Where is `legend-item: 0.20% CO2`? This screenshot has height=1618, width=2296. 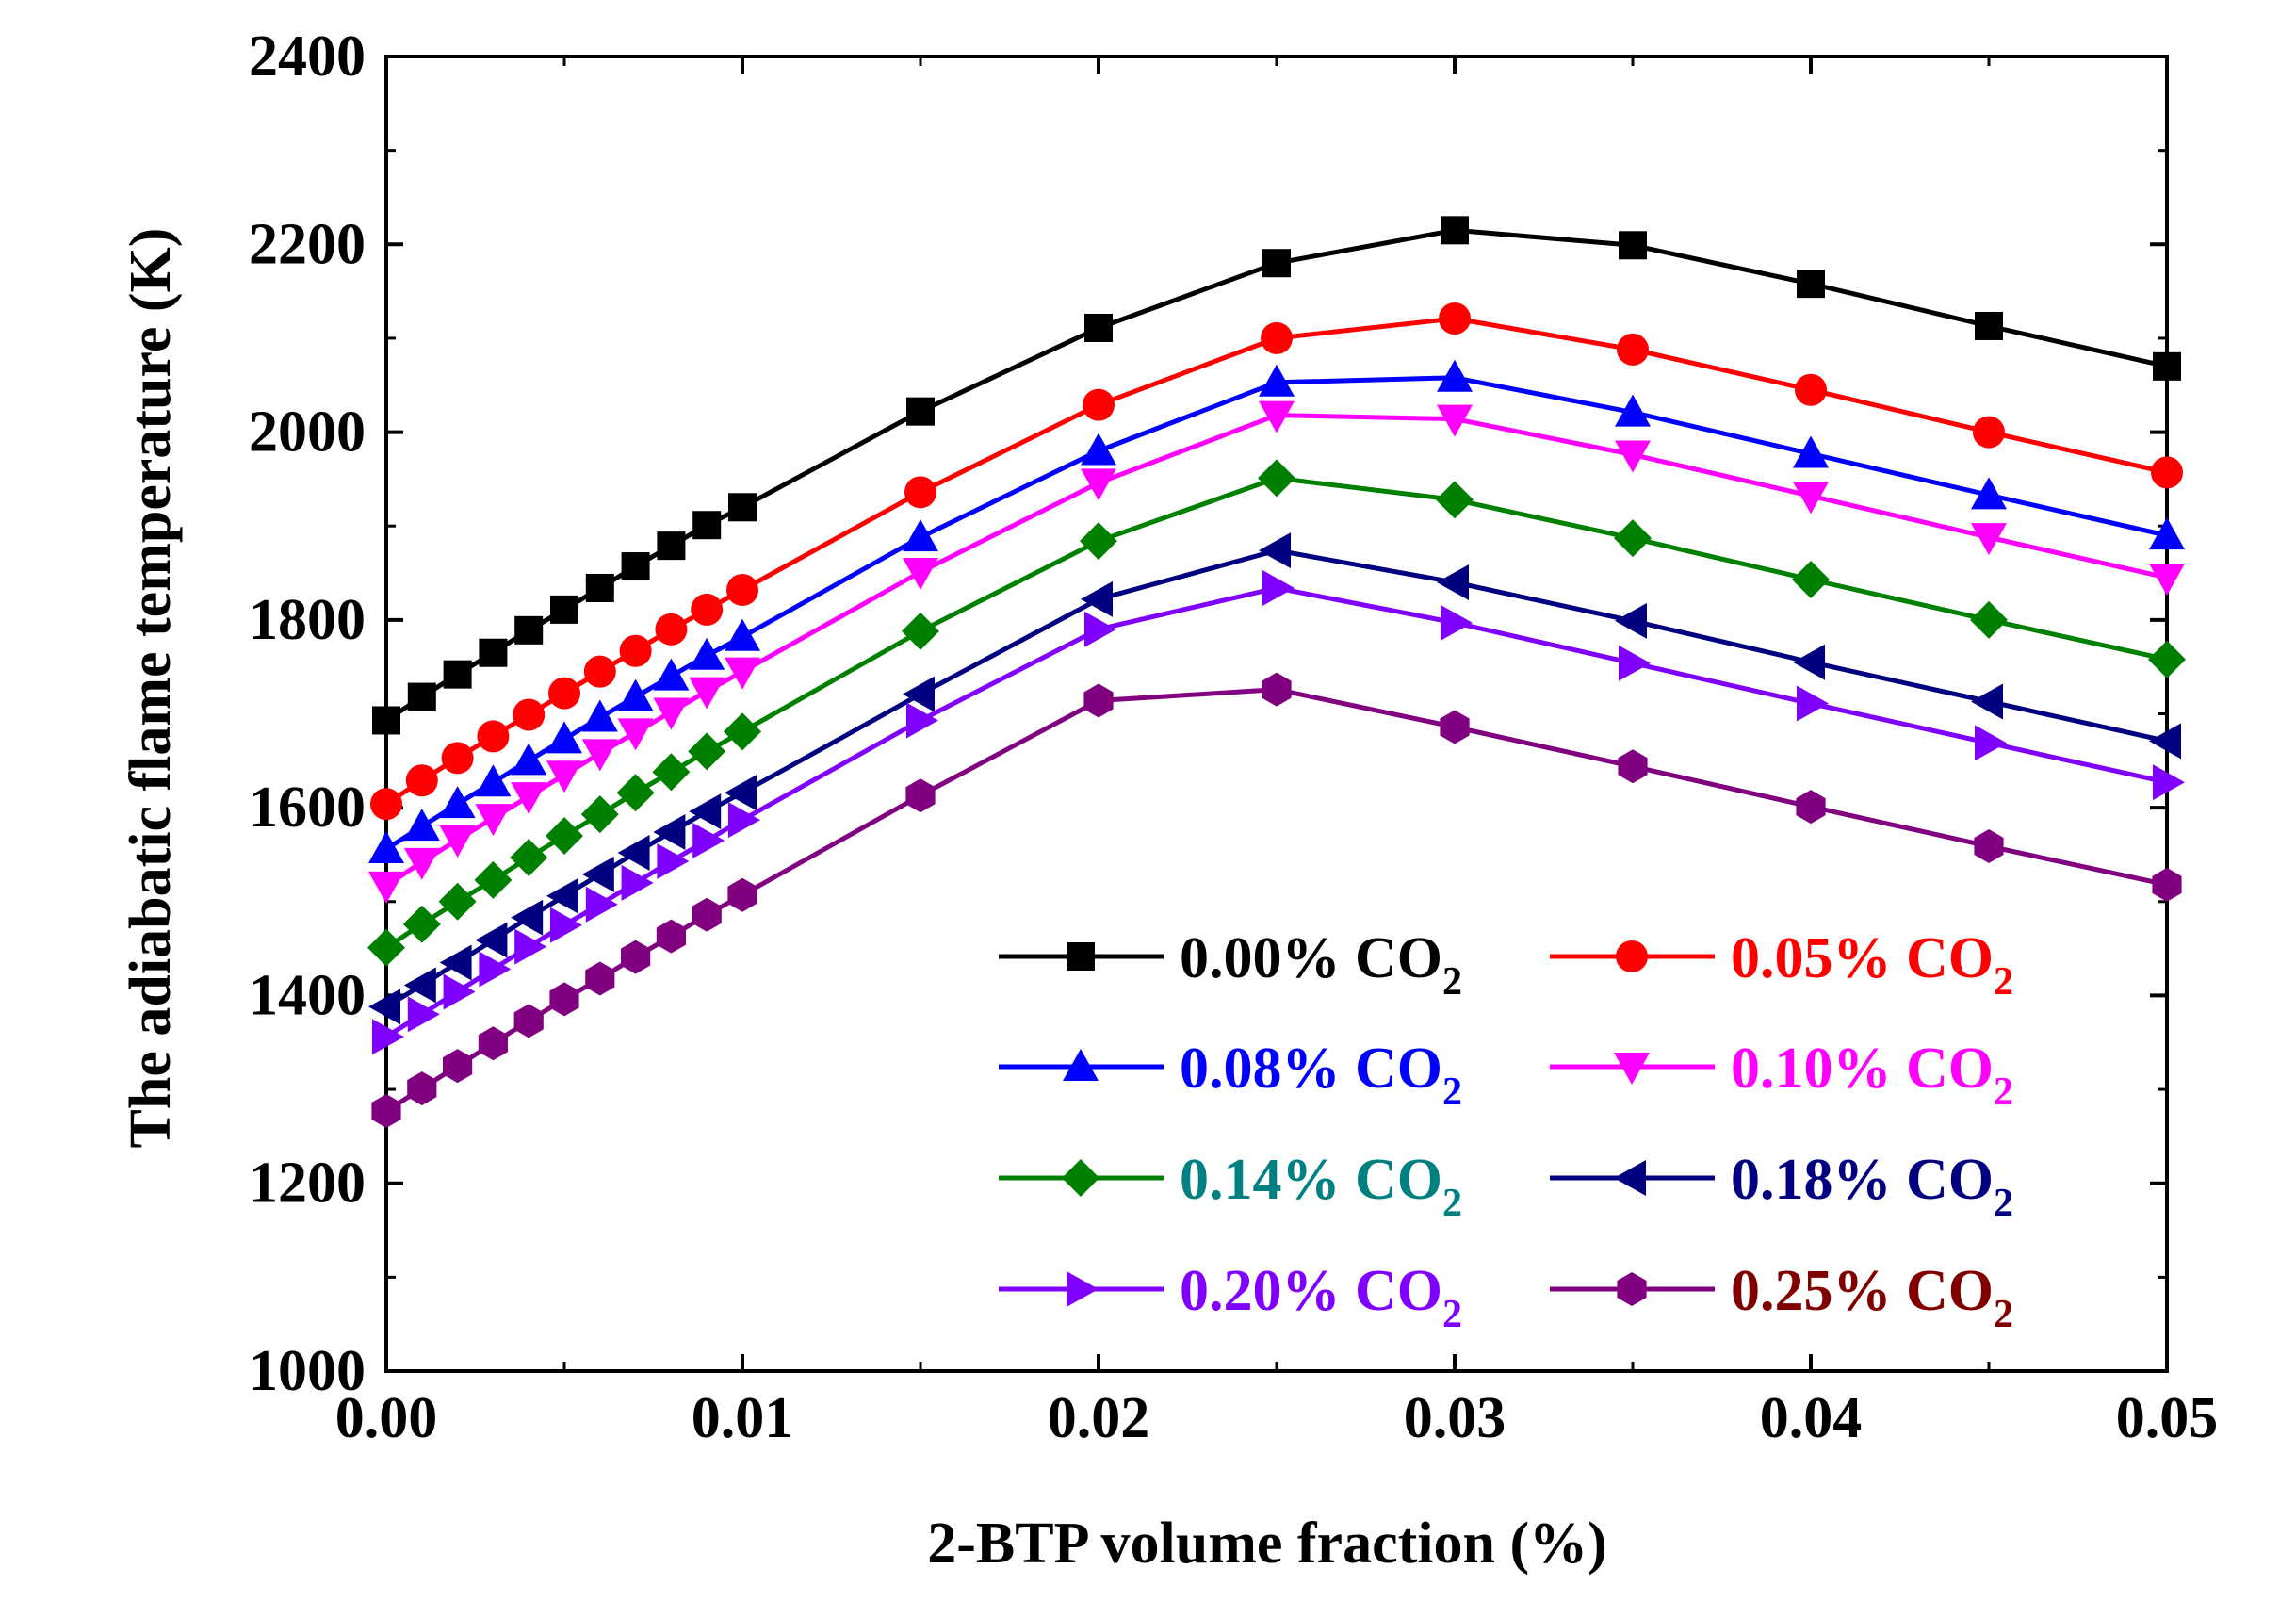
legend-item: 0.20% CO2 is located at coordinates (1230, 1297).